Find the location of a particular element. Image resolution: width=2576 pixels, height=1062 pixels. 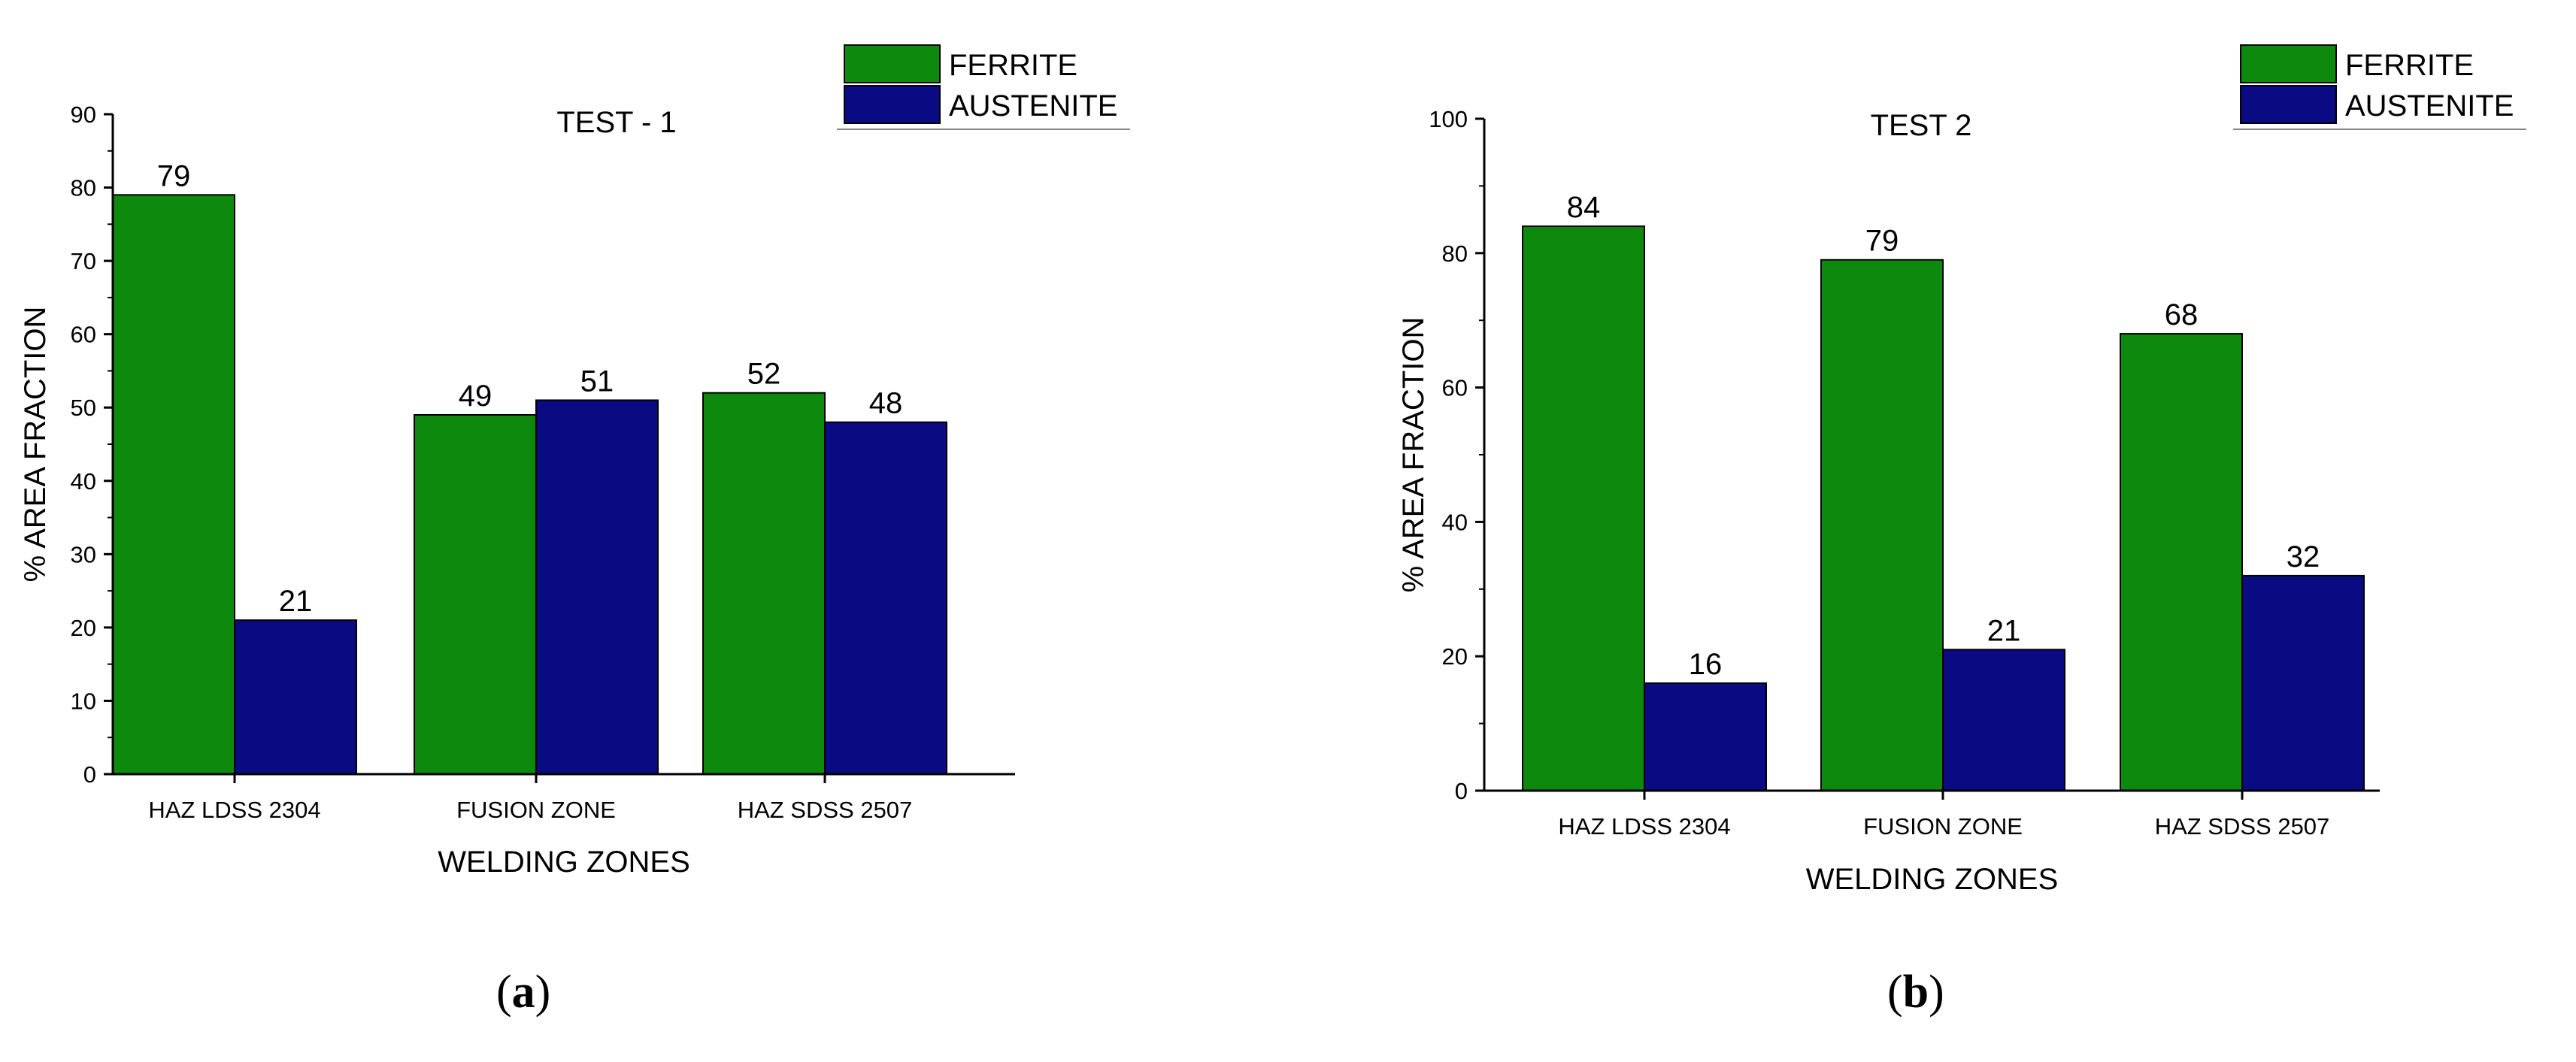

data-label-ferrite-2: 49 is located at coordinates (475, 396).